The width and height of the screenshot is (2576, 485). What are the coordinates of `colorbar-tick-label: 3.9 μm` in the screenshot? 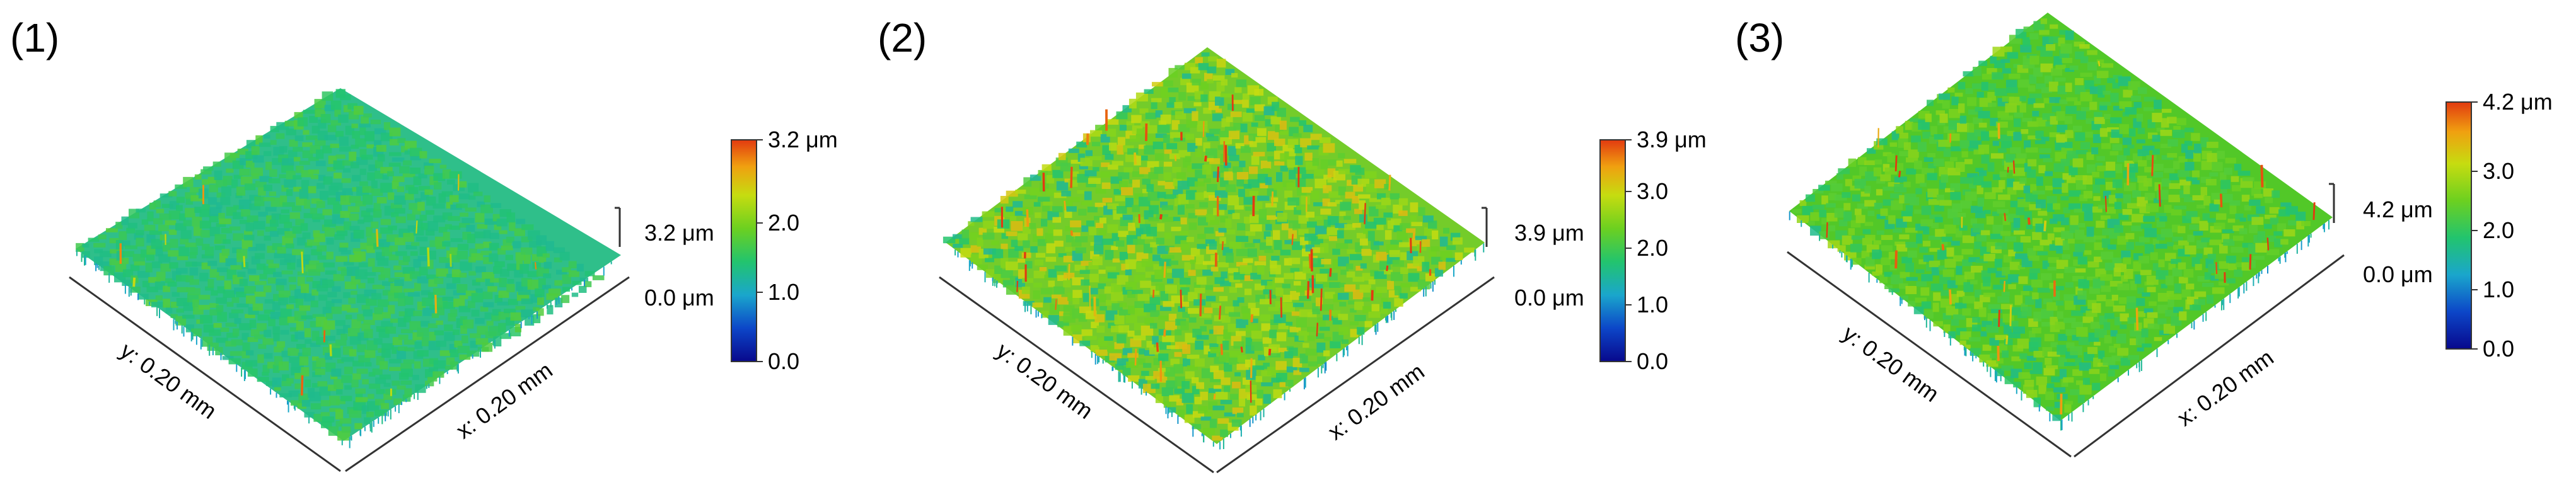 It's located at (1672, 139).